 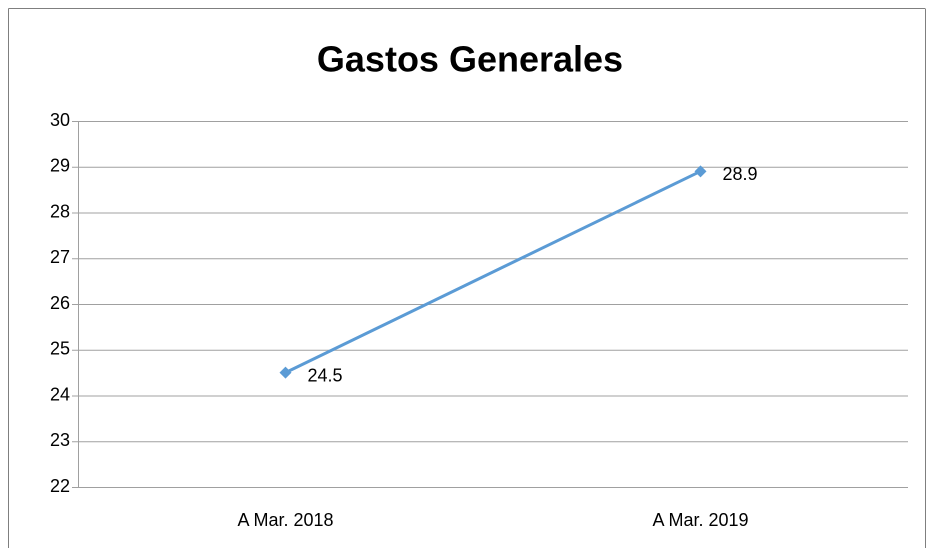 What do you see at coordinates (740, 174) in the screenshot?
I see `data-label: 28.9` at bounding box center [740, 174].